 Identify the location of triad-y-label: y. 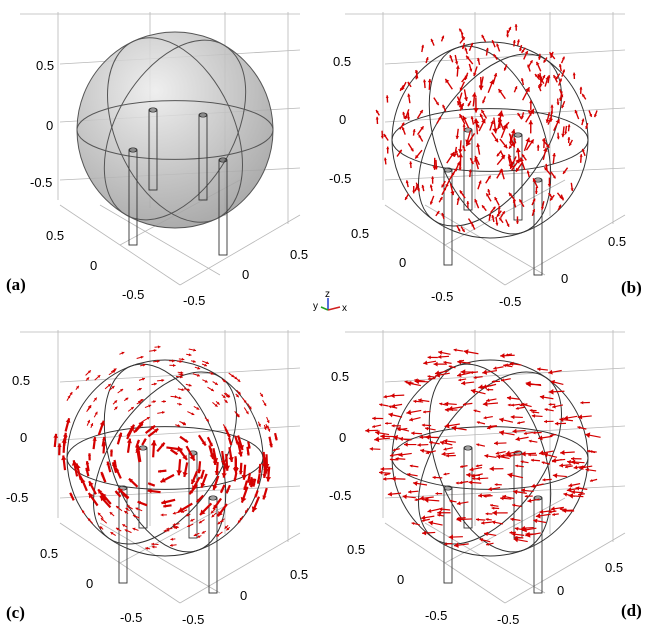
(315, 306).